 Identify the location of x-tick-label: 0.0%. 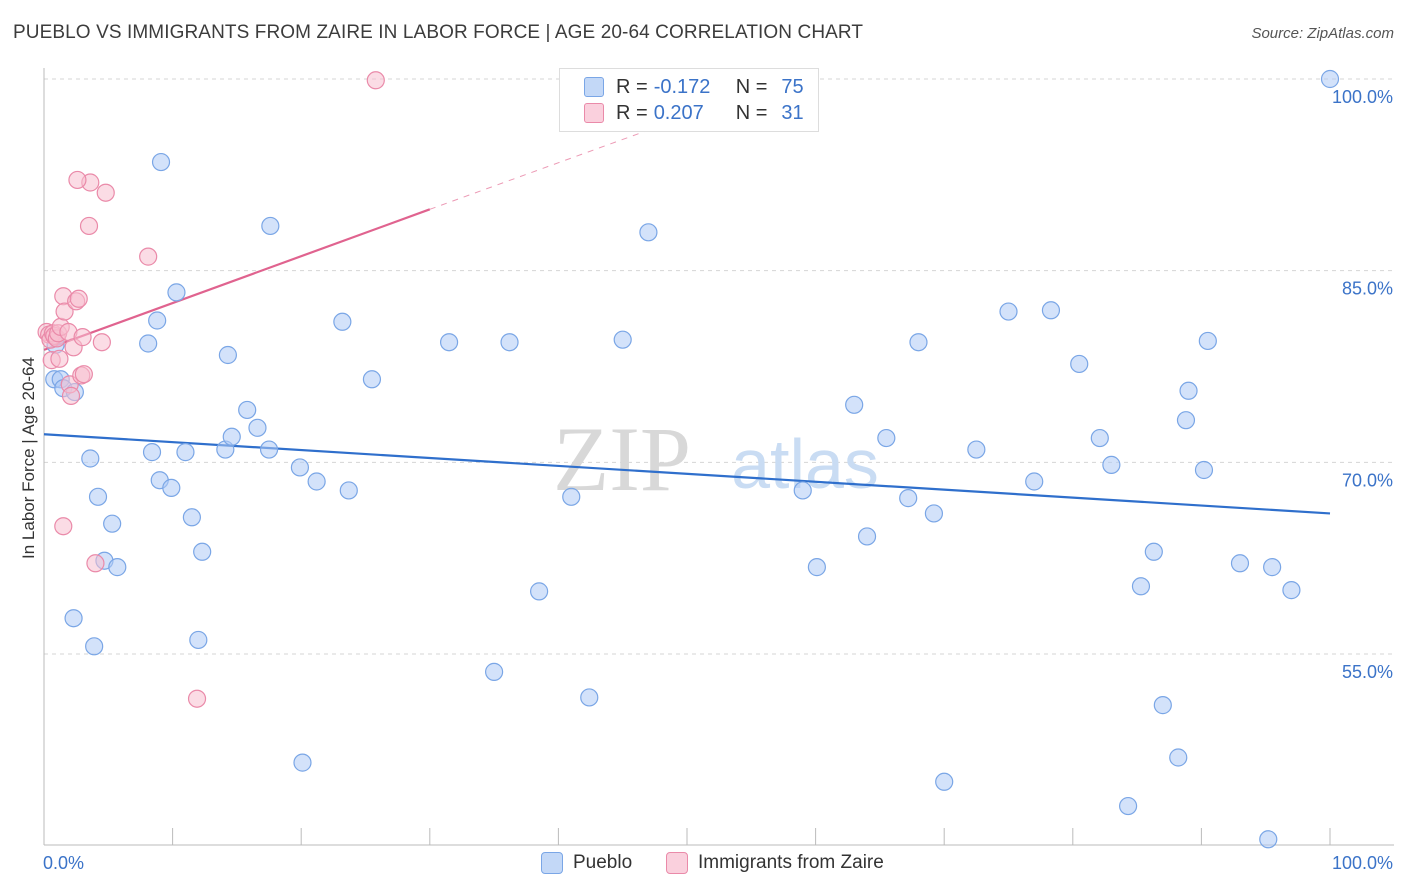
(63, 863).